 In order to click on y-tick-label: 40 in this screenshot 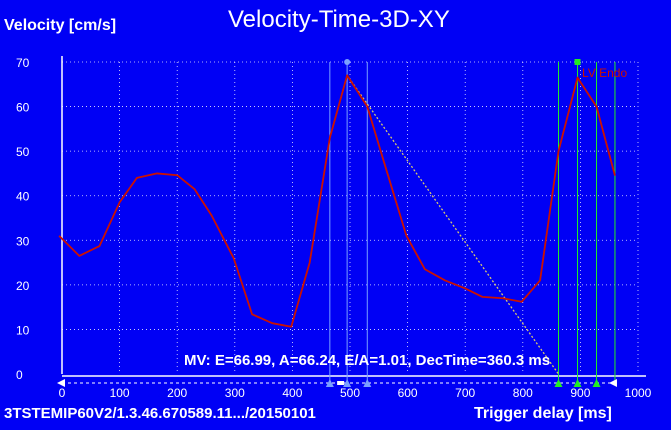, I will do `click(23, 197)`.